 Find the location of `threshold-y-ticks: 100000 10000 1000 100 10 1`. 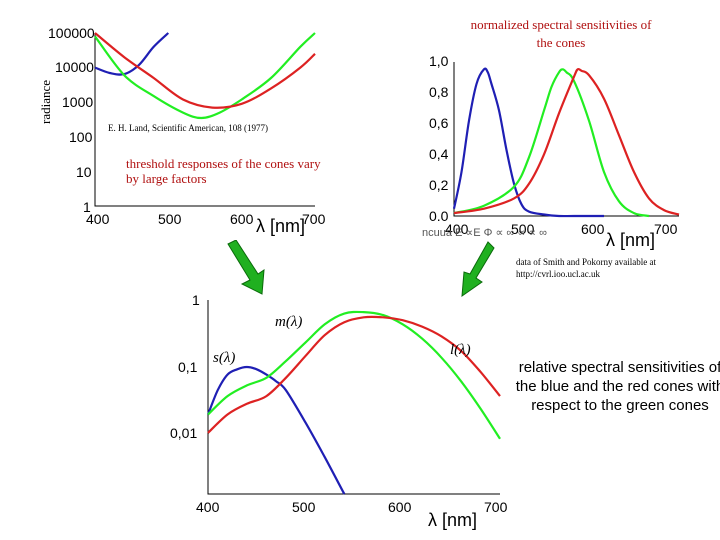

threshold-y-ticks: 100000 10000 1000 100 10 1 is located at coordinates (71, 120).